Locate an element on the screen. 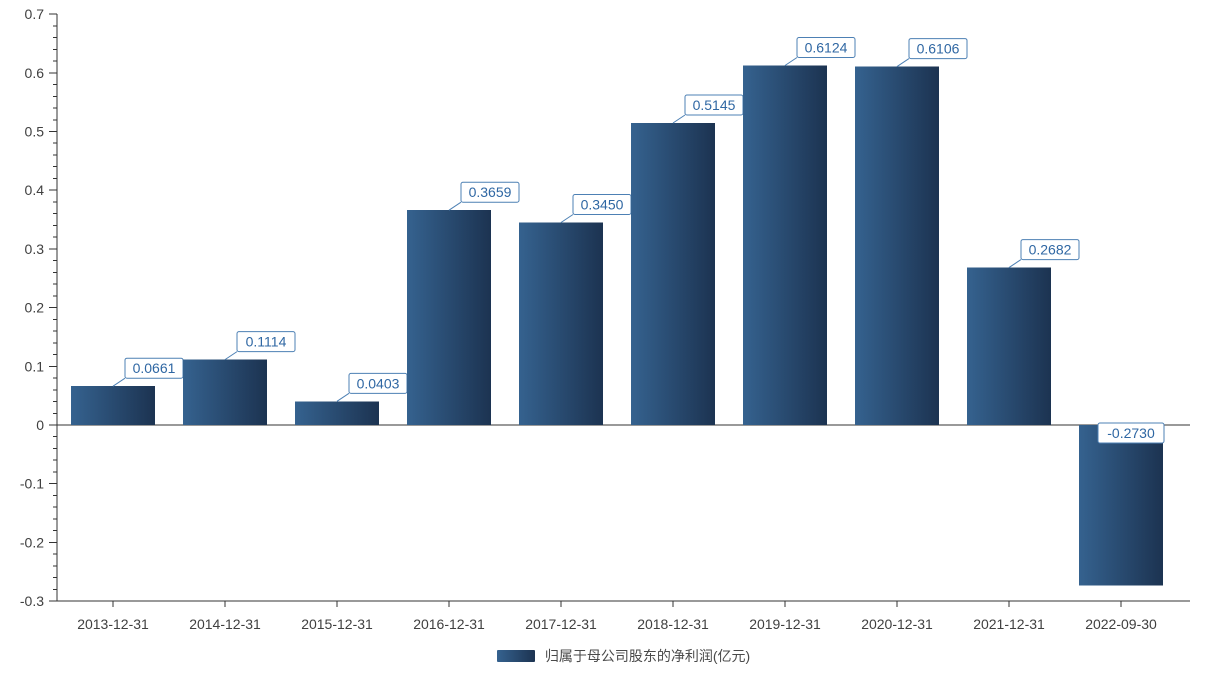 This screenshot has height=678, width=1205. x-tick-label: 2017-12-31 is located at coordinates (561, 624).